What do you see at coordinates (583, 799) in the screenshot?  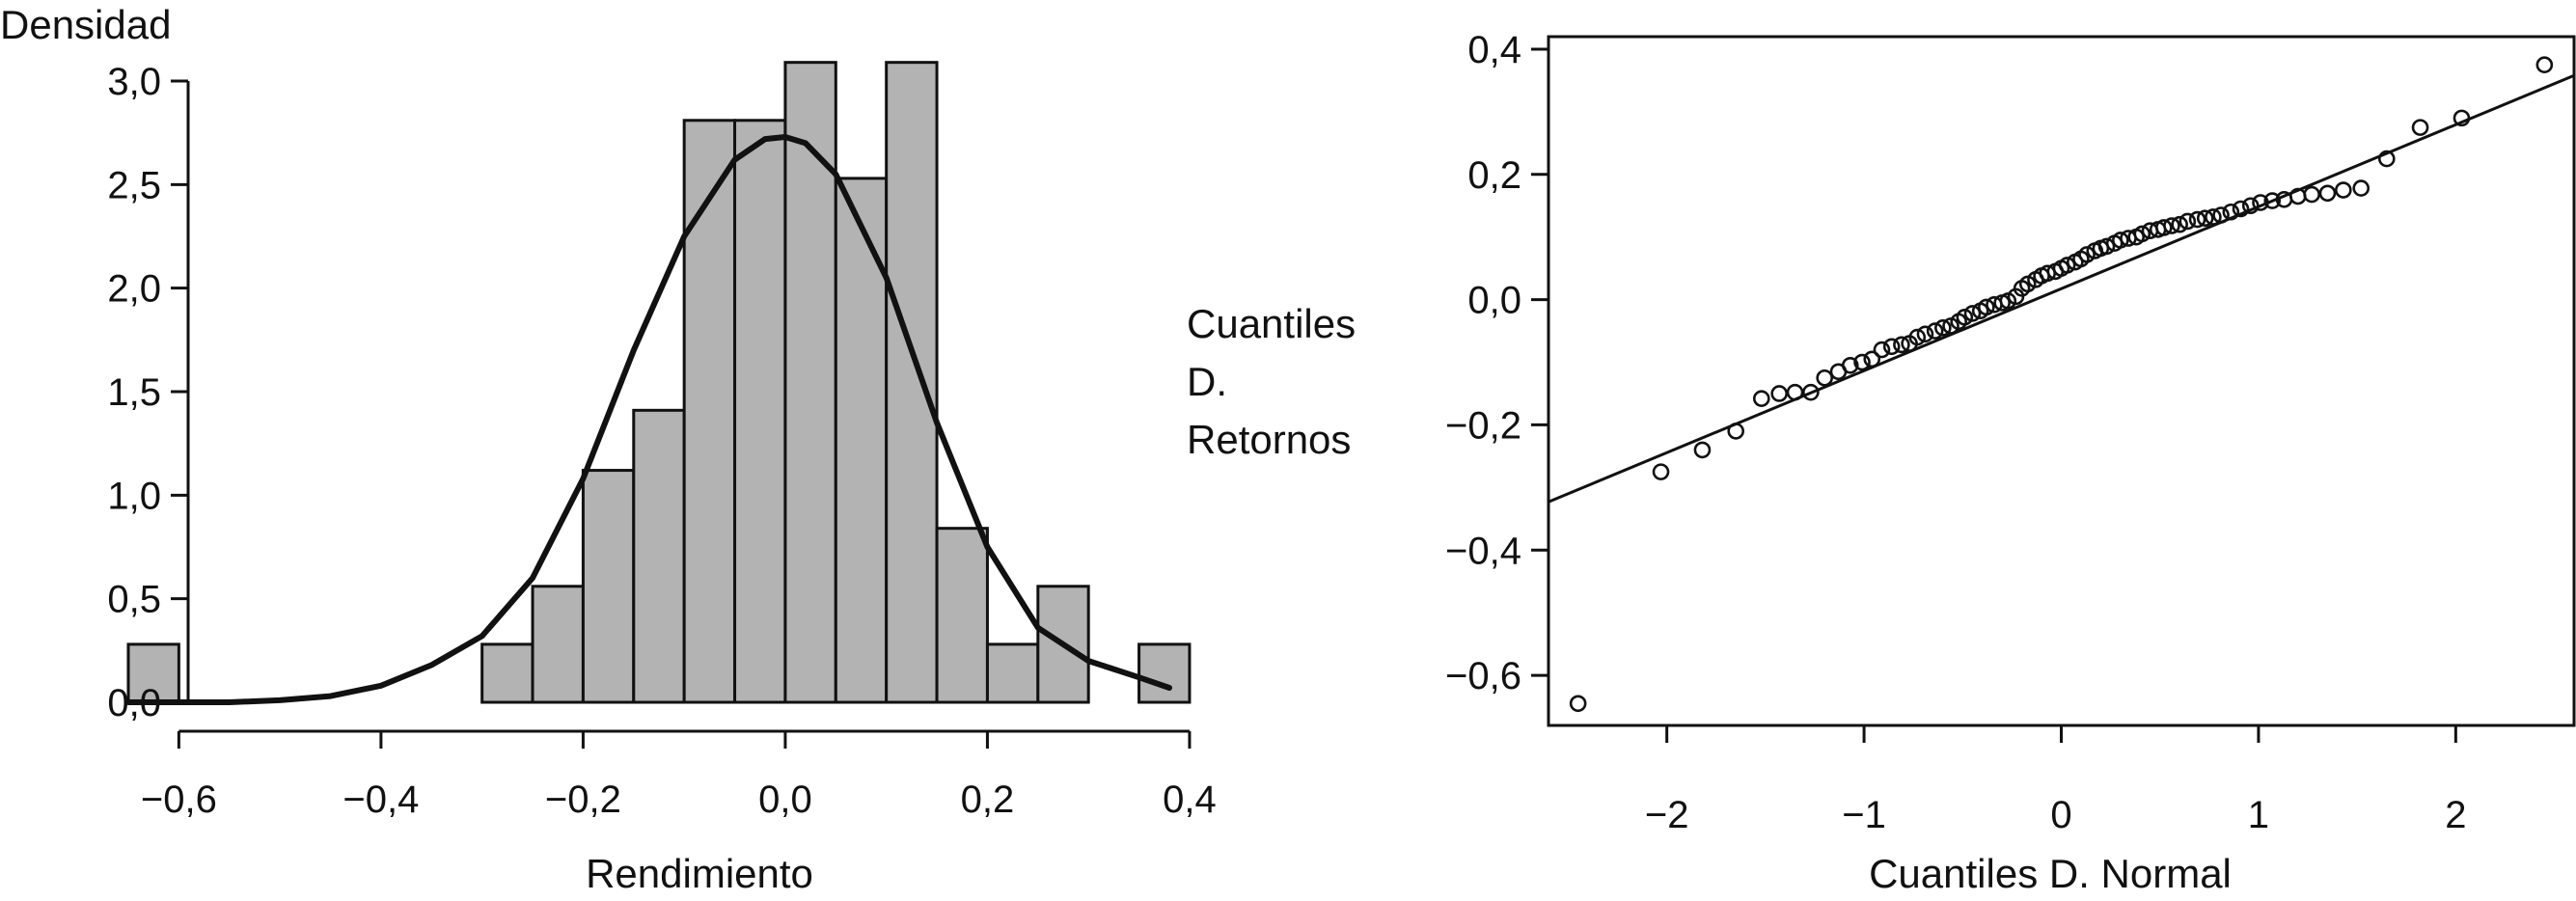 I see `x-tick-label: −0,2` at bounding box center [583, 799].